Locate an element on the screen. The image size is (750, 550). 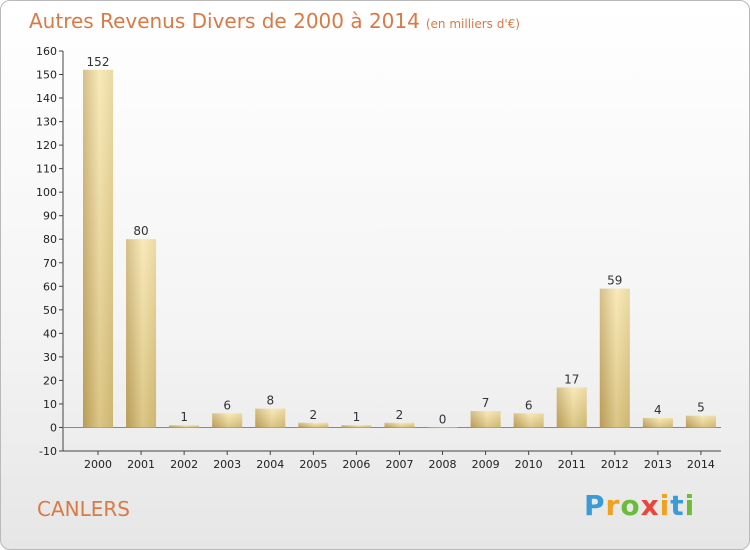
chart-unit: (en milliers d'€) is located at coordinates (472, 24).